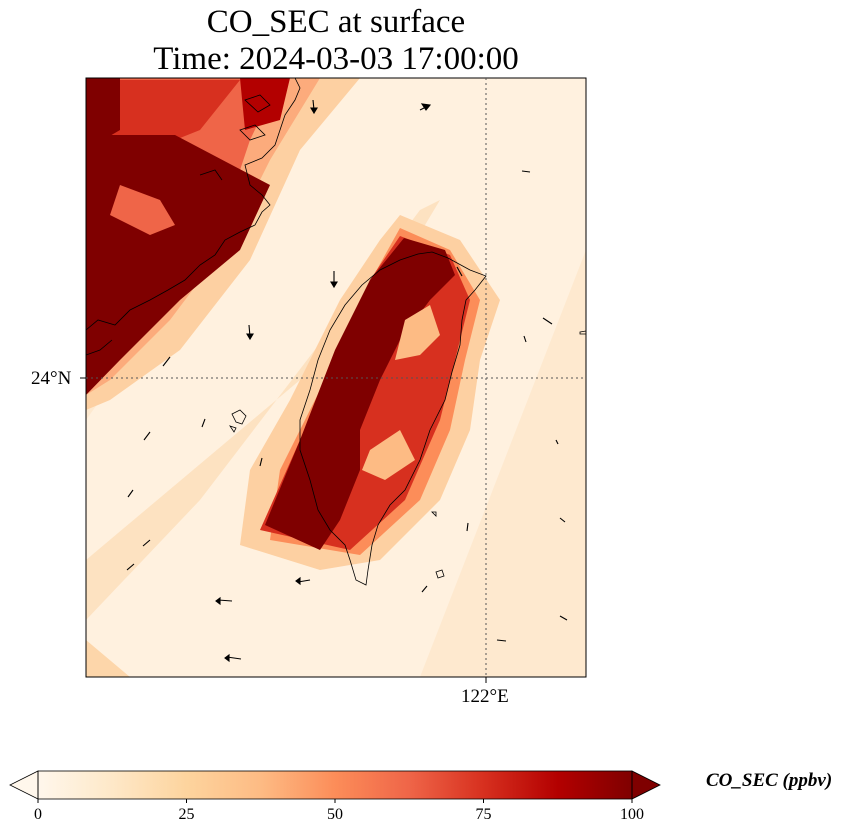 Image resolution: width=854 pixels, height=836 pixels. I want to click on colorbar-tick-label: 100, so click(632, 814).